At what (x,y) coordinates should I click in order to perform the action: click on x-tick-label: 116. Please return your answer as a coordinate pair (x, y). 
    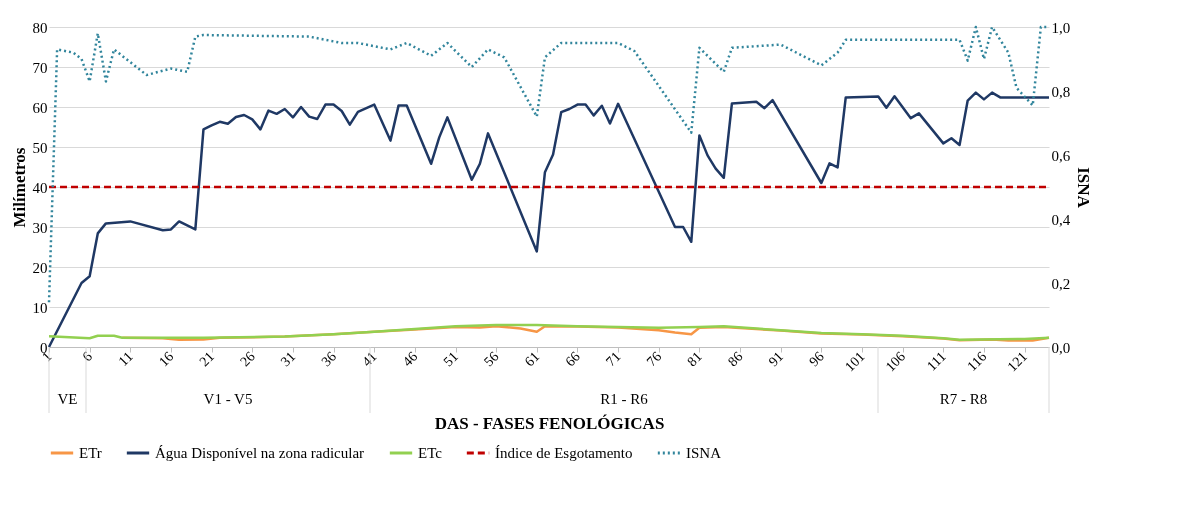
    Looking at the image, I should click on (977, 361).